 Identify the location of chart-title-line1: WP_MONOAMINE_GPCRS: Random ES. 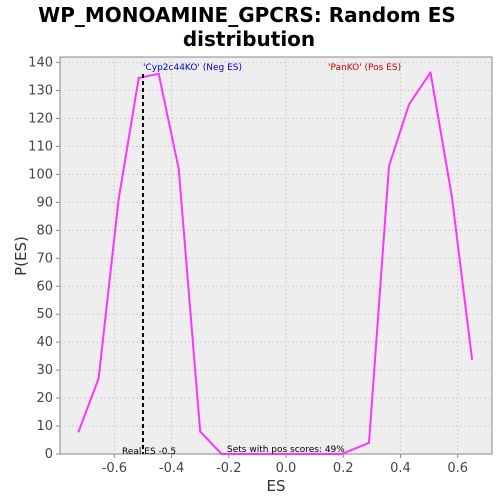
(247, 15).